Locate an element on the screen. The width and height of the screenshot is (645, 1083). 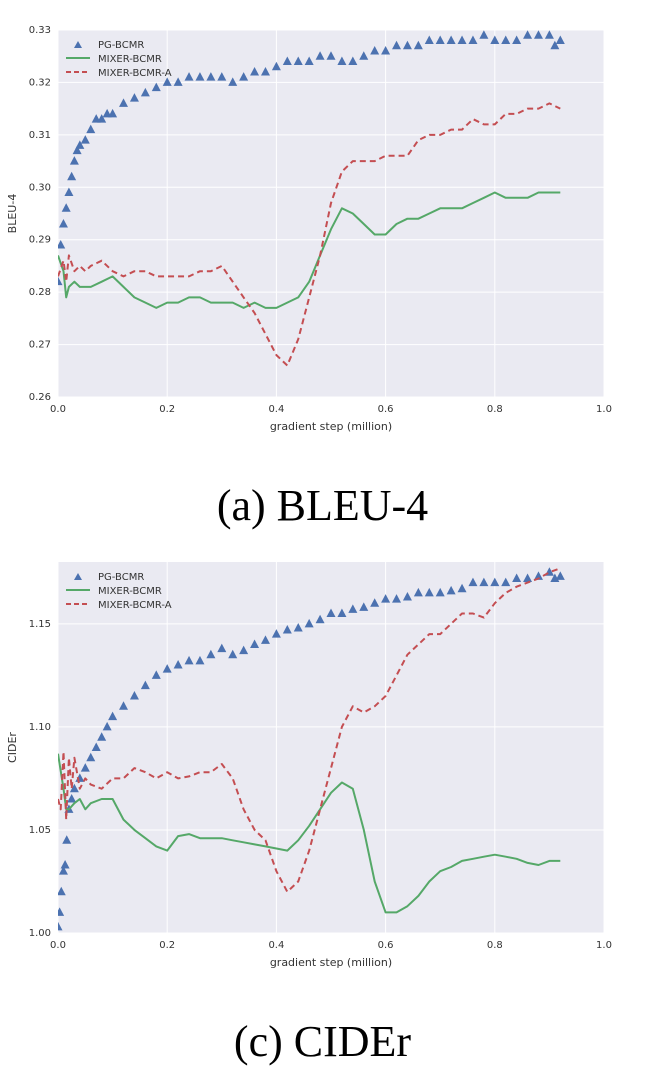
chart-caption-bleu: (a) BLEU-4 is located at coordinates (322, 505).